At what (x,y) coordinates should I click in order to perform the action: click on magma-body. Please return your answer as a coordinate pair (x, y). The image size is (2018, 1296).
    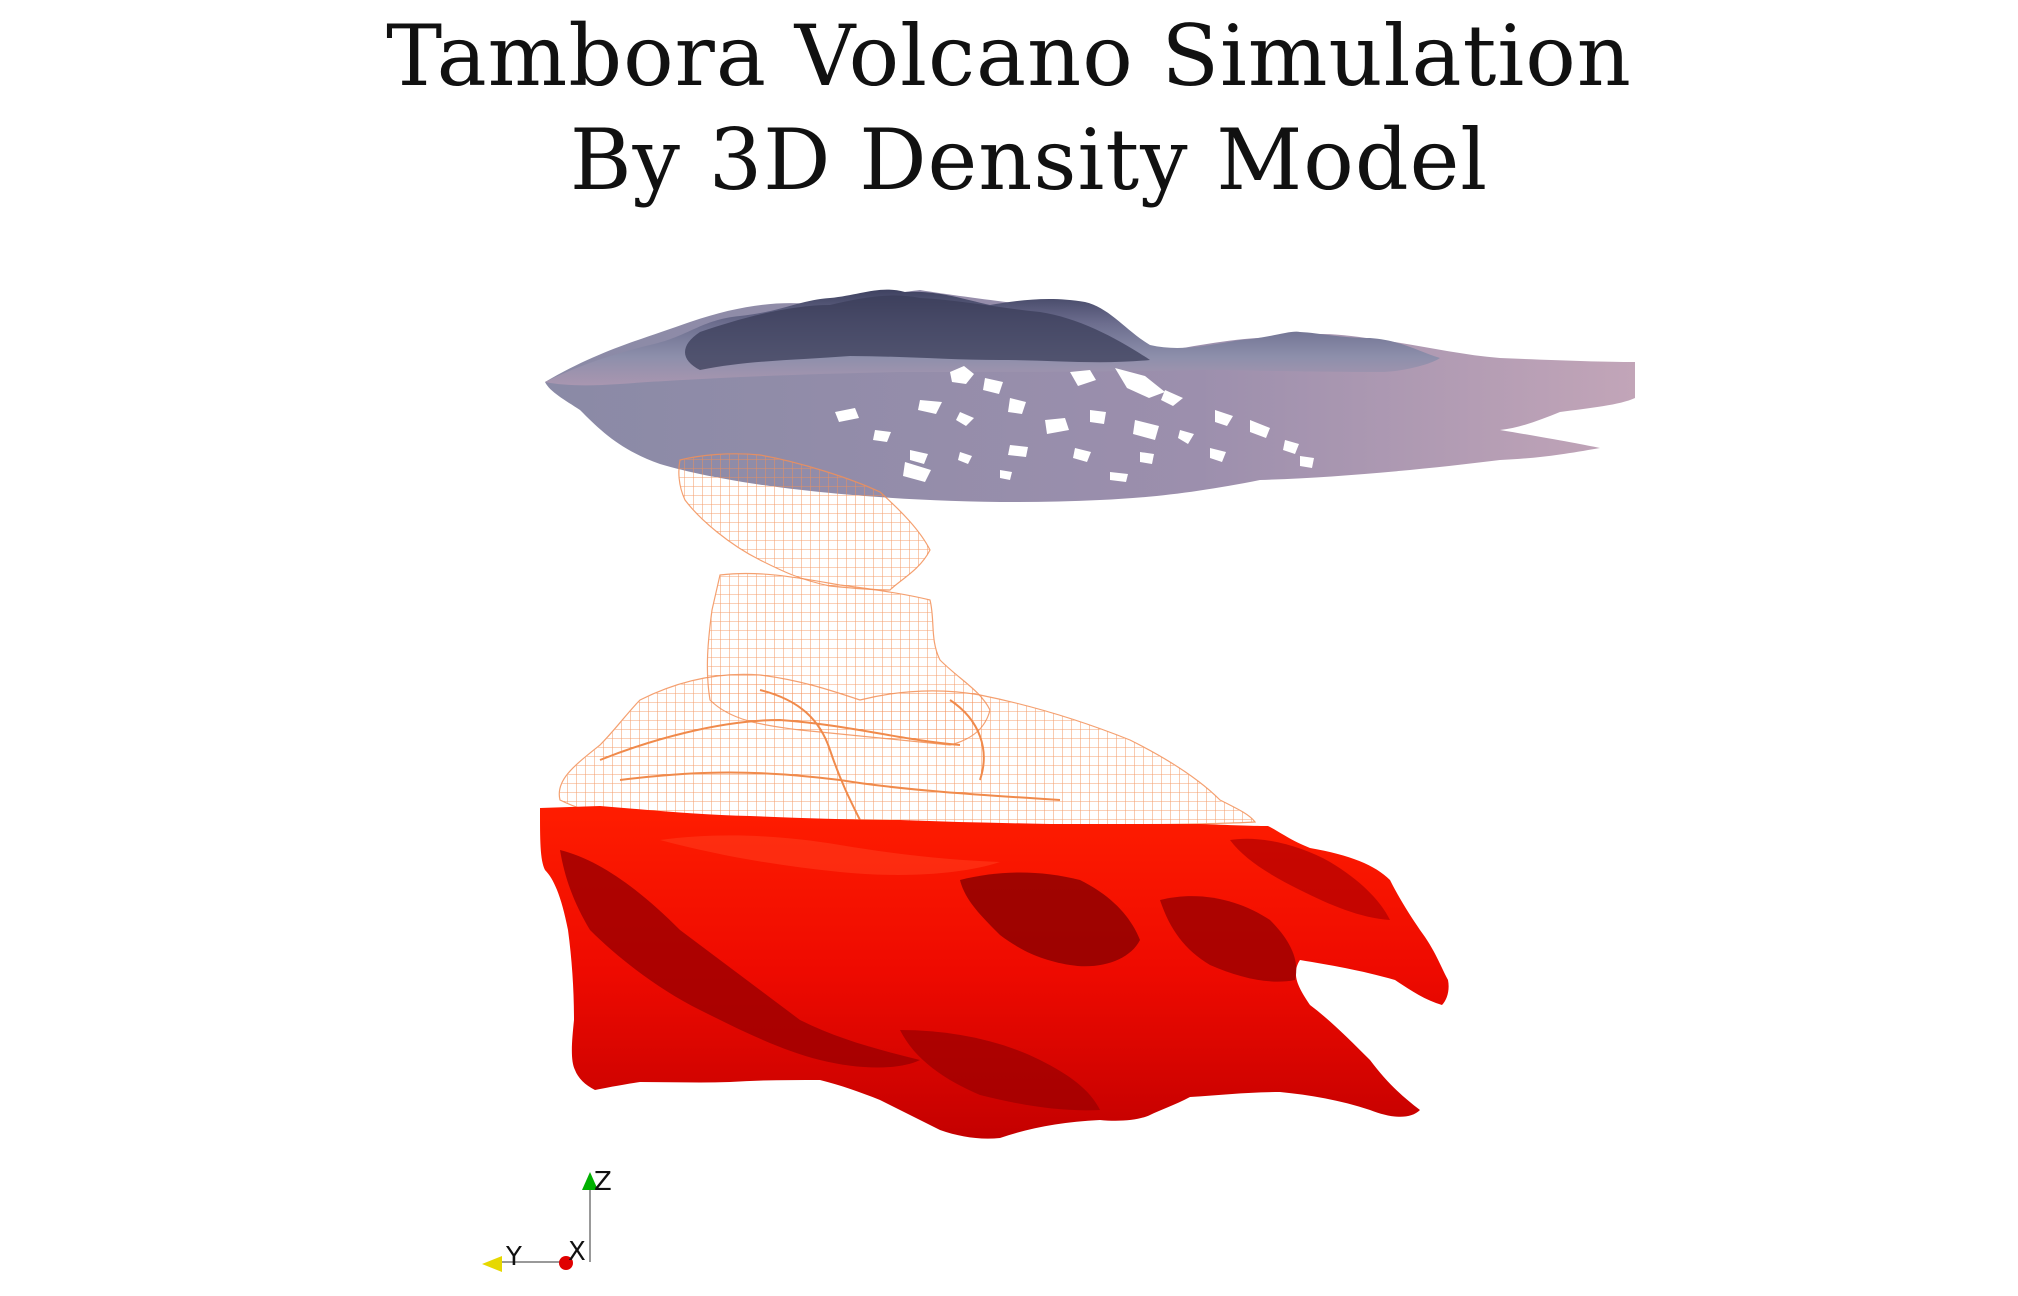
    Looking at the image, I should click on (994, 972).